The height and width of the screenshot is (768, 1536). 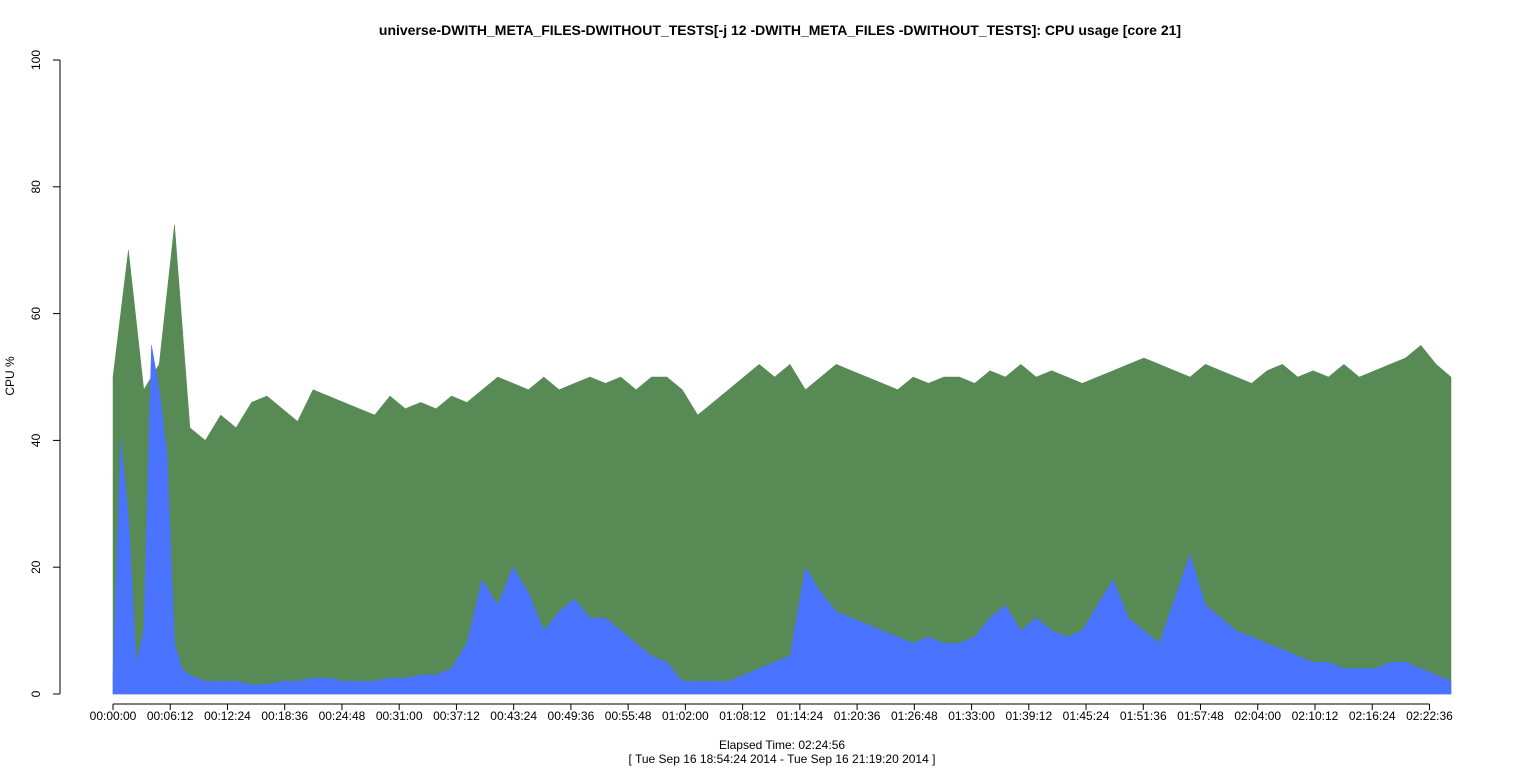 I want to click on x-tick-label: 00:43:24, so click(x=513, y=716).